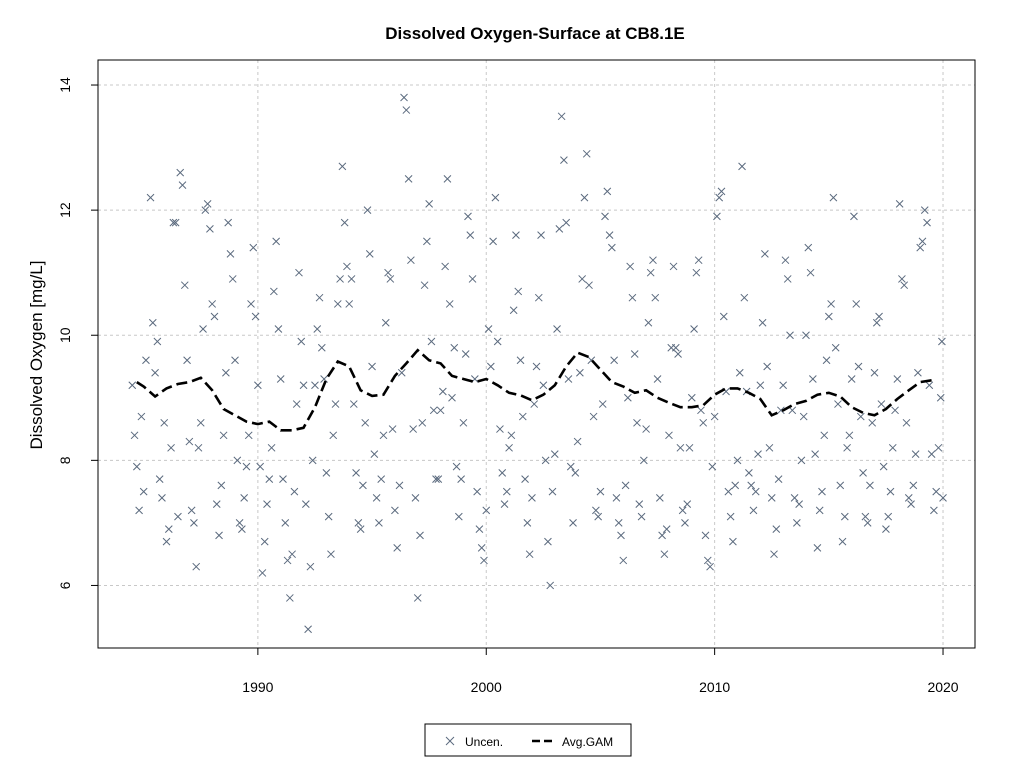 The image size is (1024, 768). Describe the element at coordinates (528, 740) in the screenshot. I see `legend-box` at that location.